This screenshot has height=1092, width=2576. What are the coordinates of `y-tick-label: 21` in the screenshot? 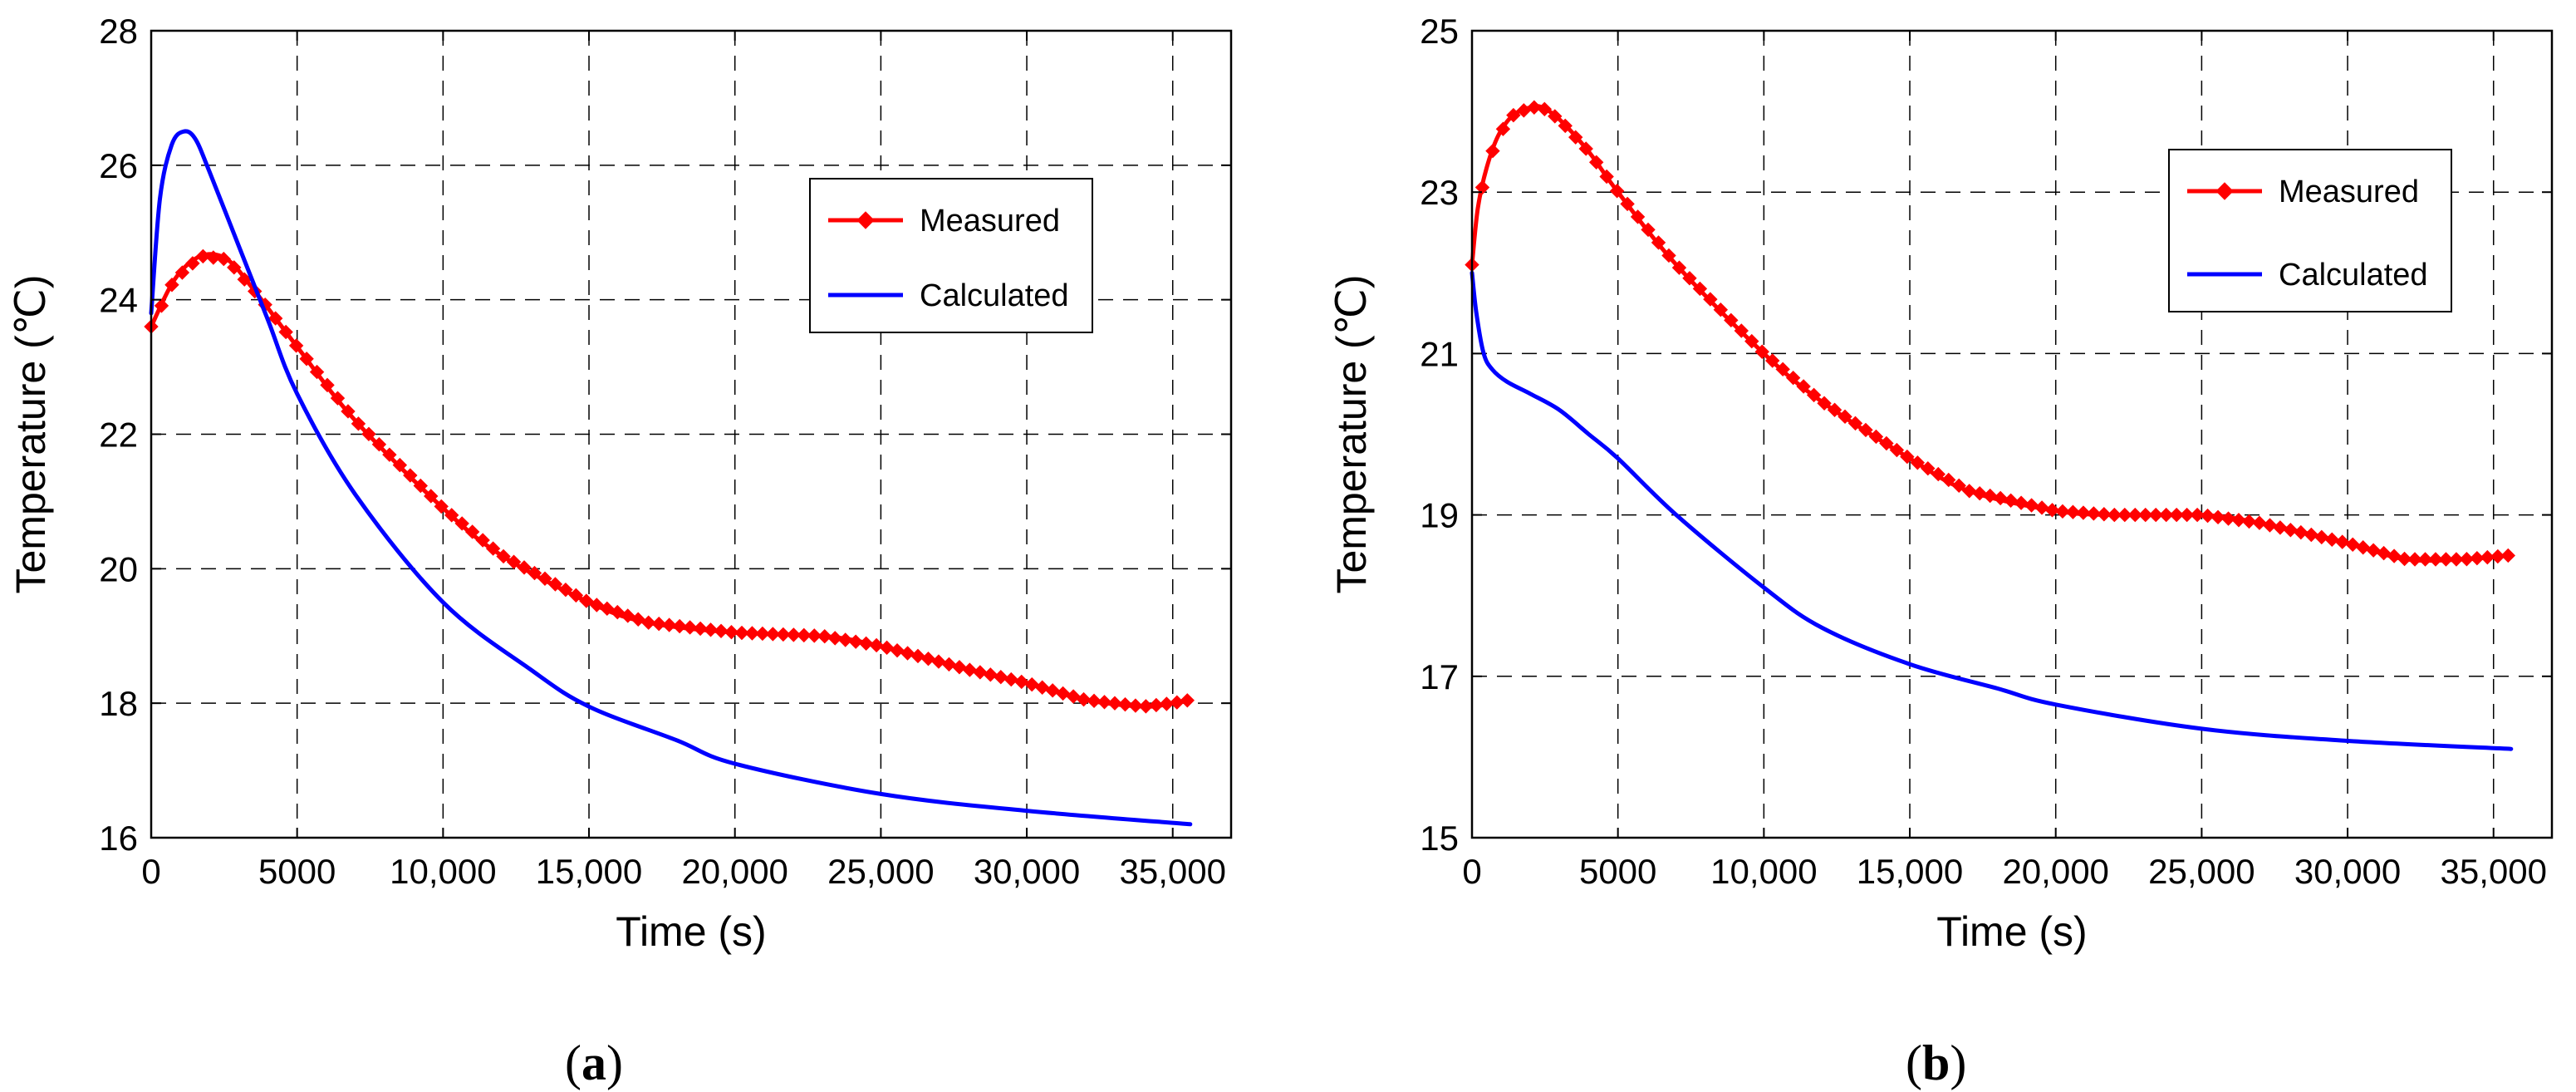 It's located at (1439, 353).